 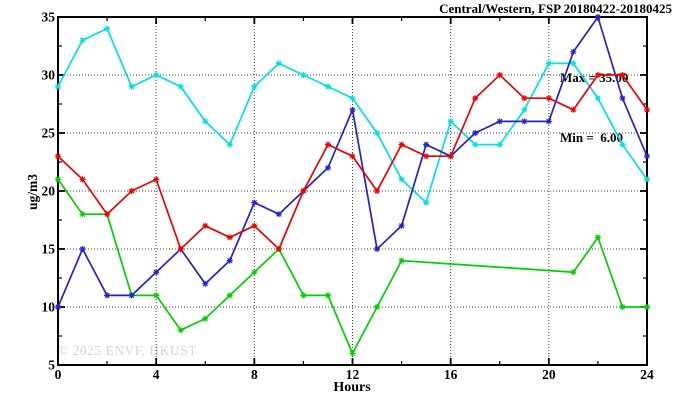 What do you see at coordinates (647, 374) in the screenshot?
I see `x-tick-label: 24` at bounding box center [647, 374].